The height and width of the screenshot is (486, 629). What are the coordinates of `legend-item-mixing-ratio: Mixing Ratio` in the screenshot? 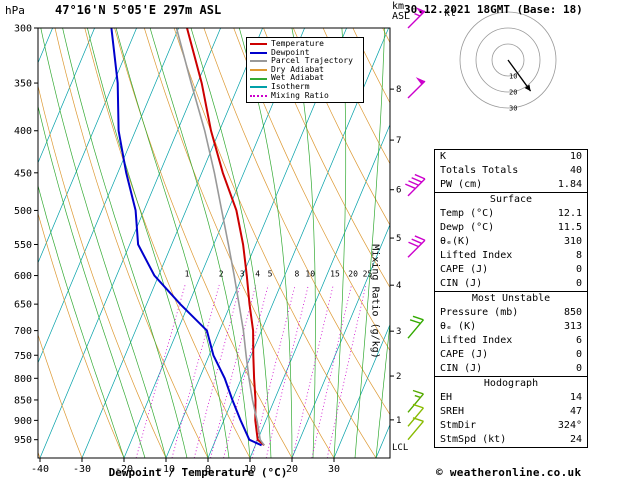 It's located at (305, 95).